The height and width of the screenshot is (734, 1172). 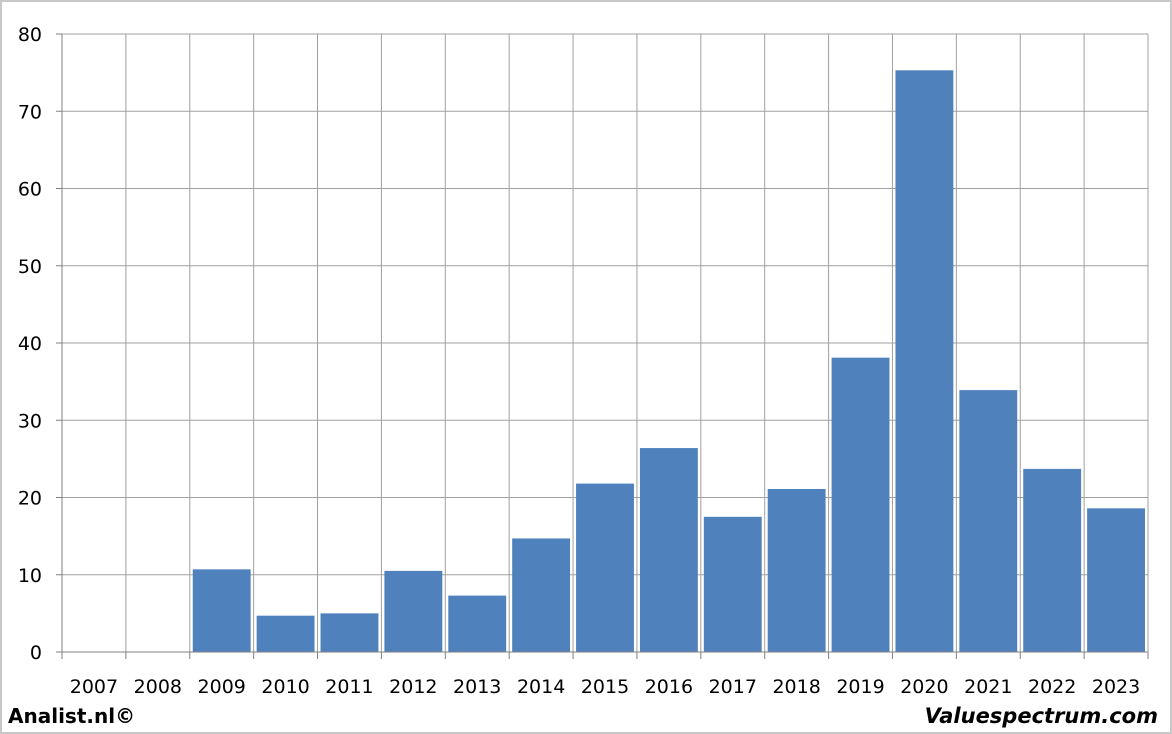 I want to click on x-tick-label: 2007, so click(x=94, y=687).